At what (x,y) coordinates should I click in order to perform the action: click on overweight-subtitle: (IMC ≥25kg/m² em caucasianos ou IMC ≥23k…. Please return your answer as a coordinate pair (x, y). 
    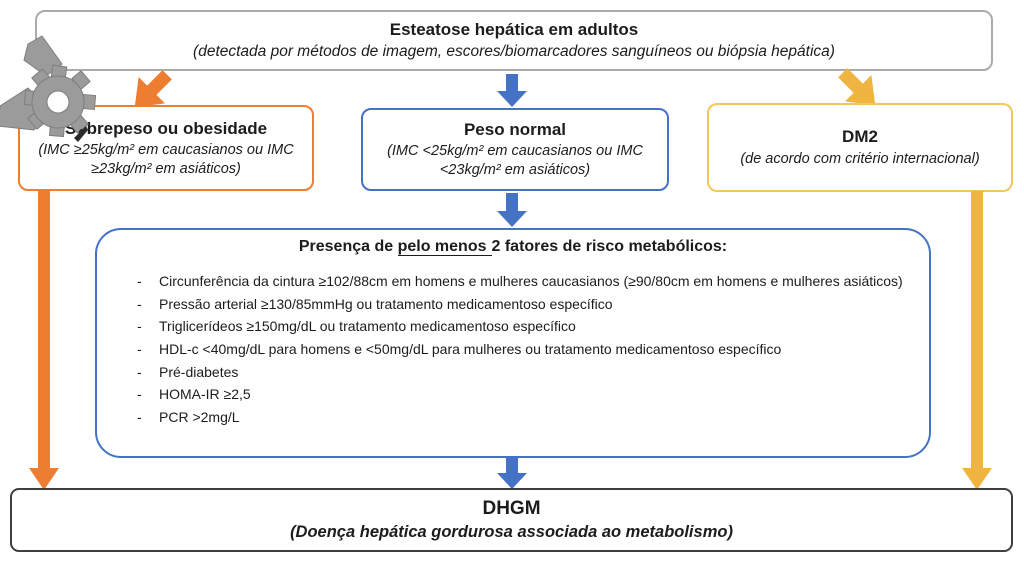
    Looking at the image, I should click on (166, 159).